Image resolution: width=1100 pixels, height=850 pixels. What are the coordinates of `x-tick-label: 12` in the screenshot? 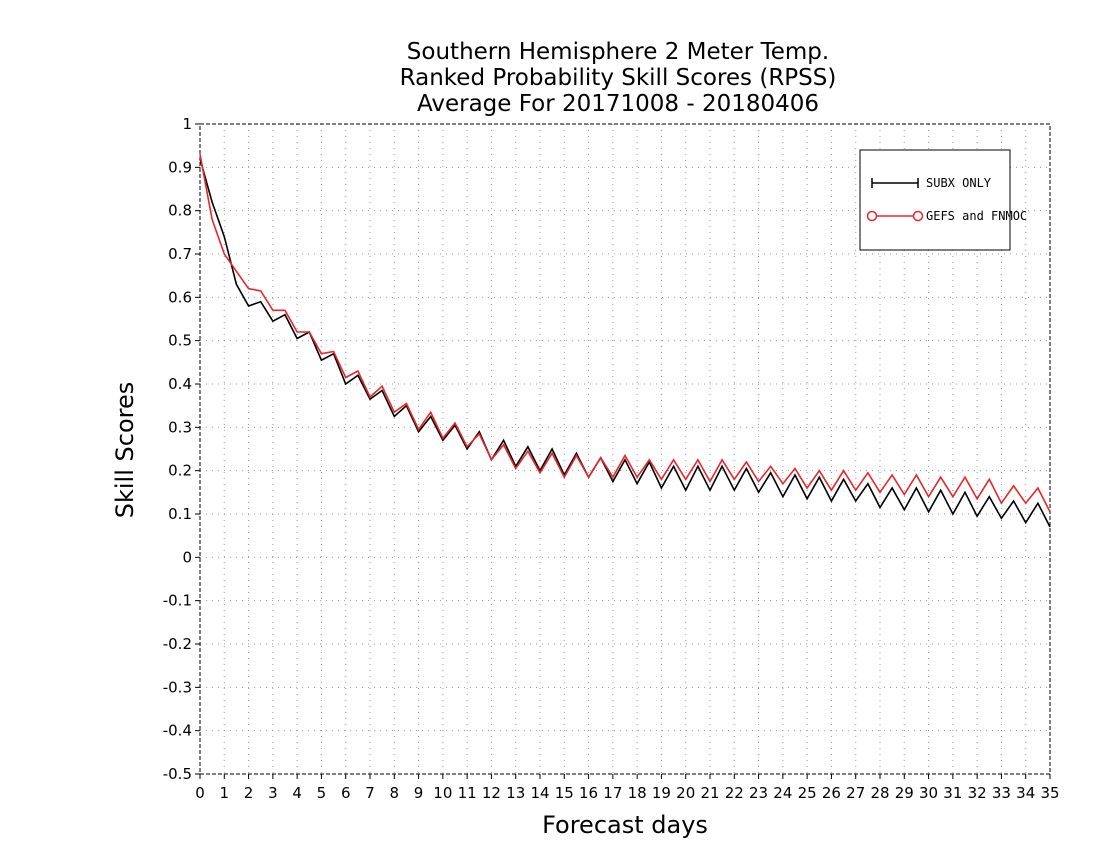 It's located at (491, 793).